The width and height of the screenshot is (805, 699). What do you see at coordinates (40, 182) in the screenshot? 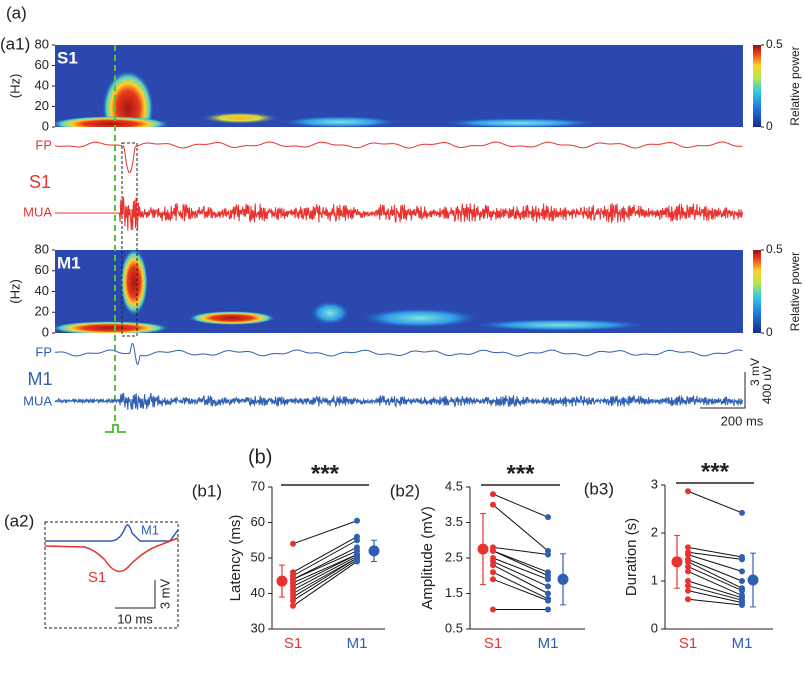
I see `trace-label: S1` at bounding box center [40, 182].